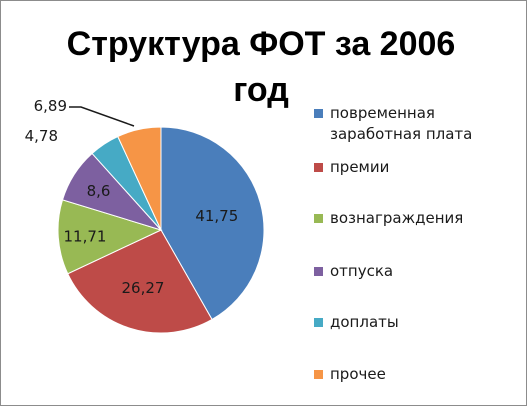 The image size is (527, 407). What do you see at coordinates (318, 322) in the screenshot?
I see `legend-swatch-allowances` at bounding box center [318, 322].